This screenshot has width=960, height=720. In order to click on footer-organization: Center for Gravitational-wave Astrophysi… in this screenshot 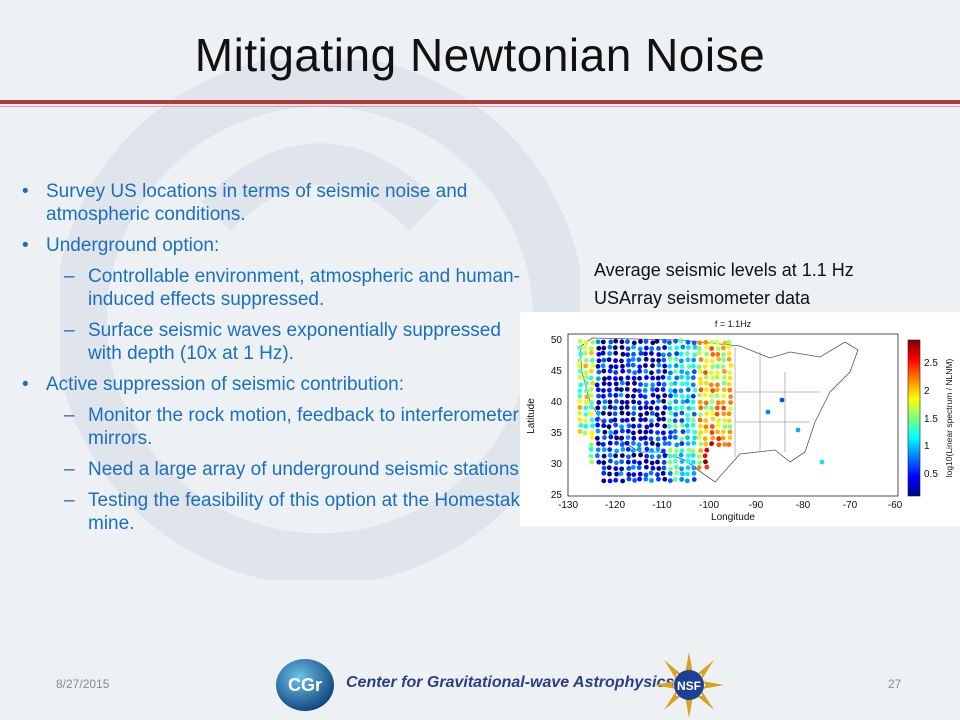, I will do `click(510, 682)`.